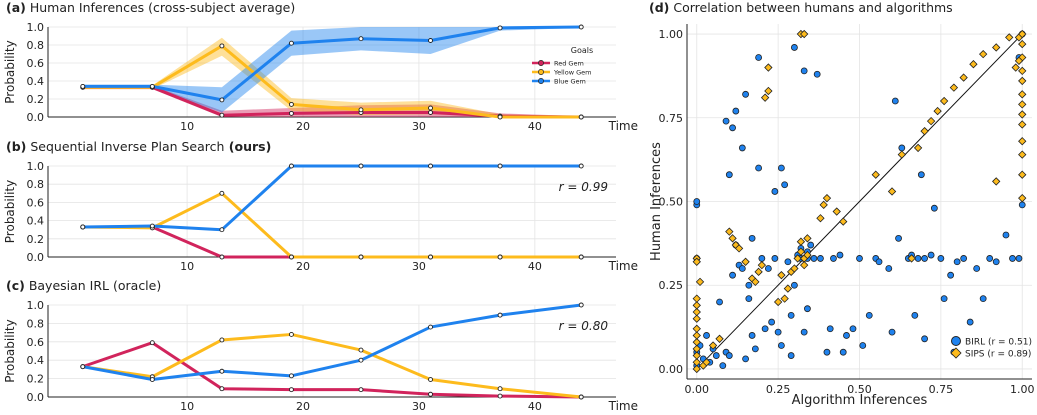 The width and height of the screenshot is (1037, 415). What do you see at coordinates (16, 146) in the screenshot?
I see `panel-label: (b)` at bounding box center [16, 146].